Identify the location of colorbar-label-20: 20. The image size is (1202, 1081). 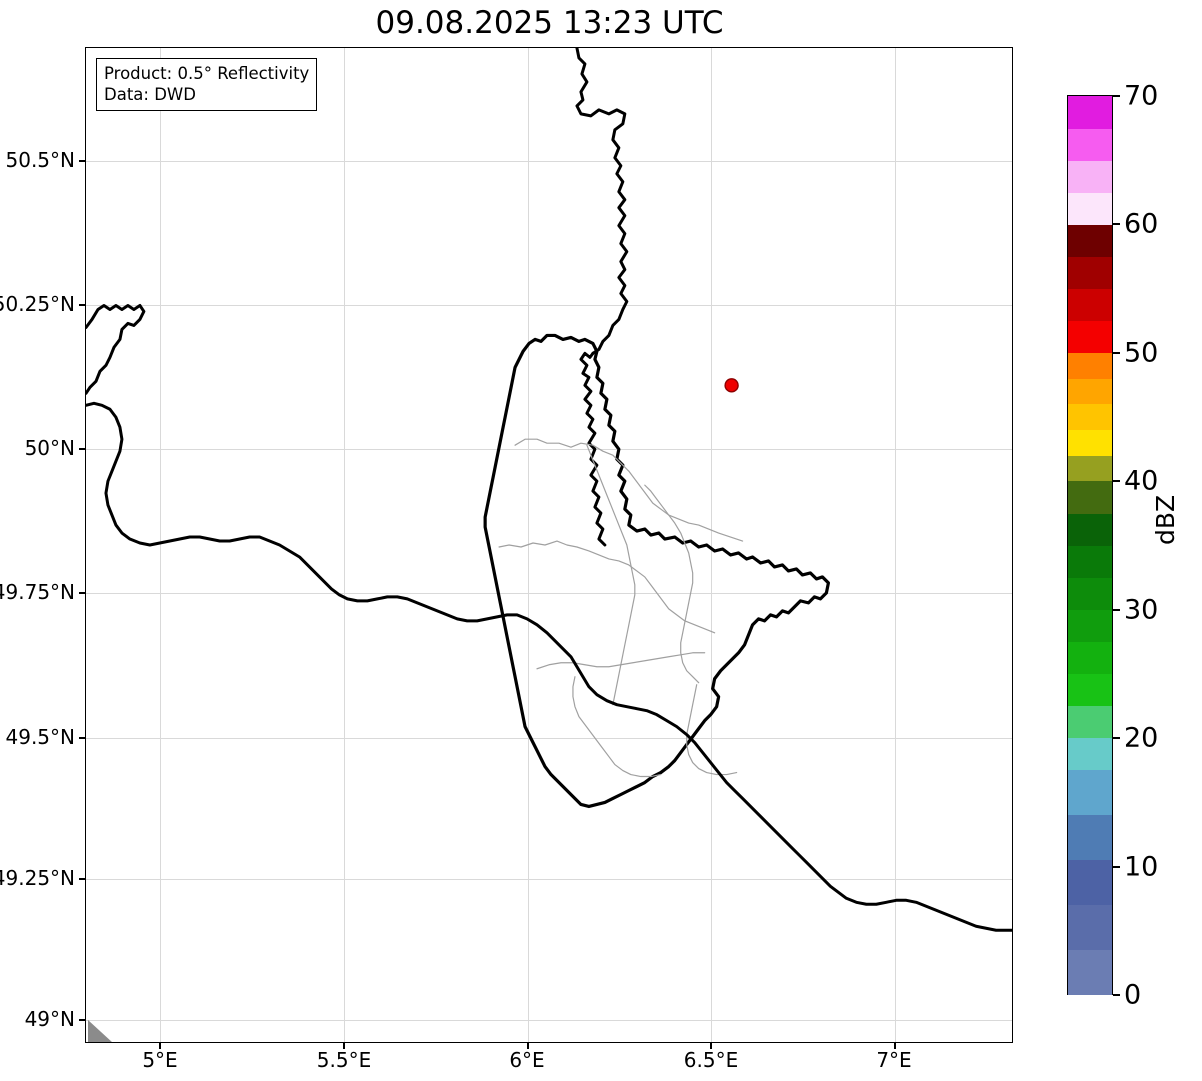
(1141, 738).